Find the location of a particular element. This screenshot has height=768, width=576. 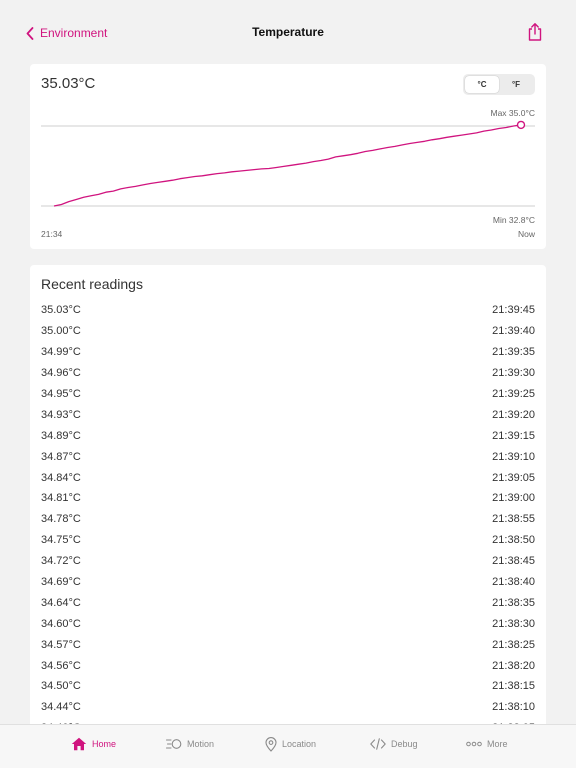

current-temperature: 35.03°C is located at coordinates (68, 83).